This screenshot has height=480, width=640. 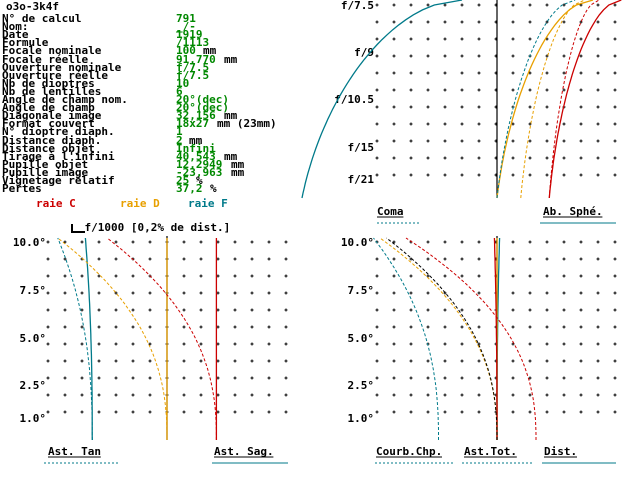 What do you see at coordinates (45, 59) in the screenshot?
I see `param-label: Focale réelle` at bounding box center [45, 59].